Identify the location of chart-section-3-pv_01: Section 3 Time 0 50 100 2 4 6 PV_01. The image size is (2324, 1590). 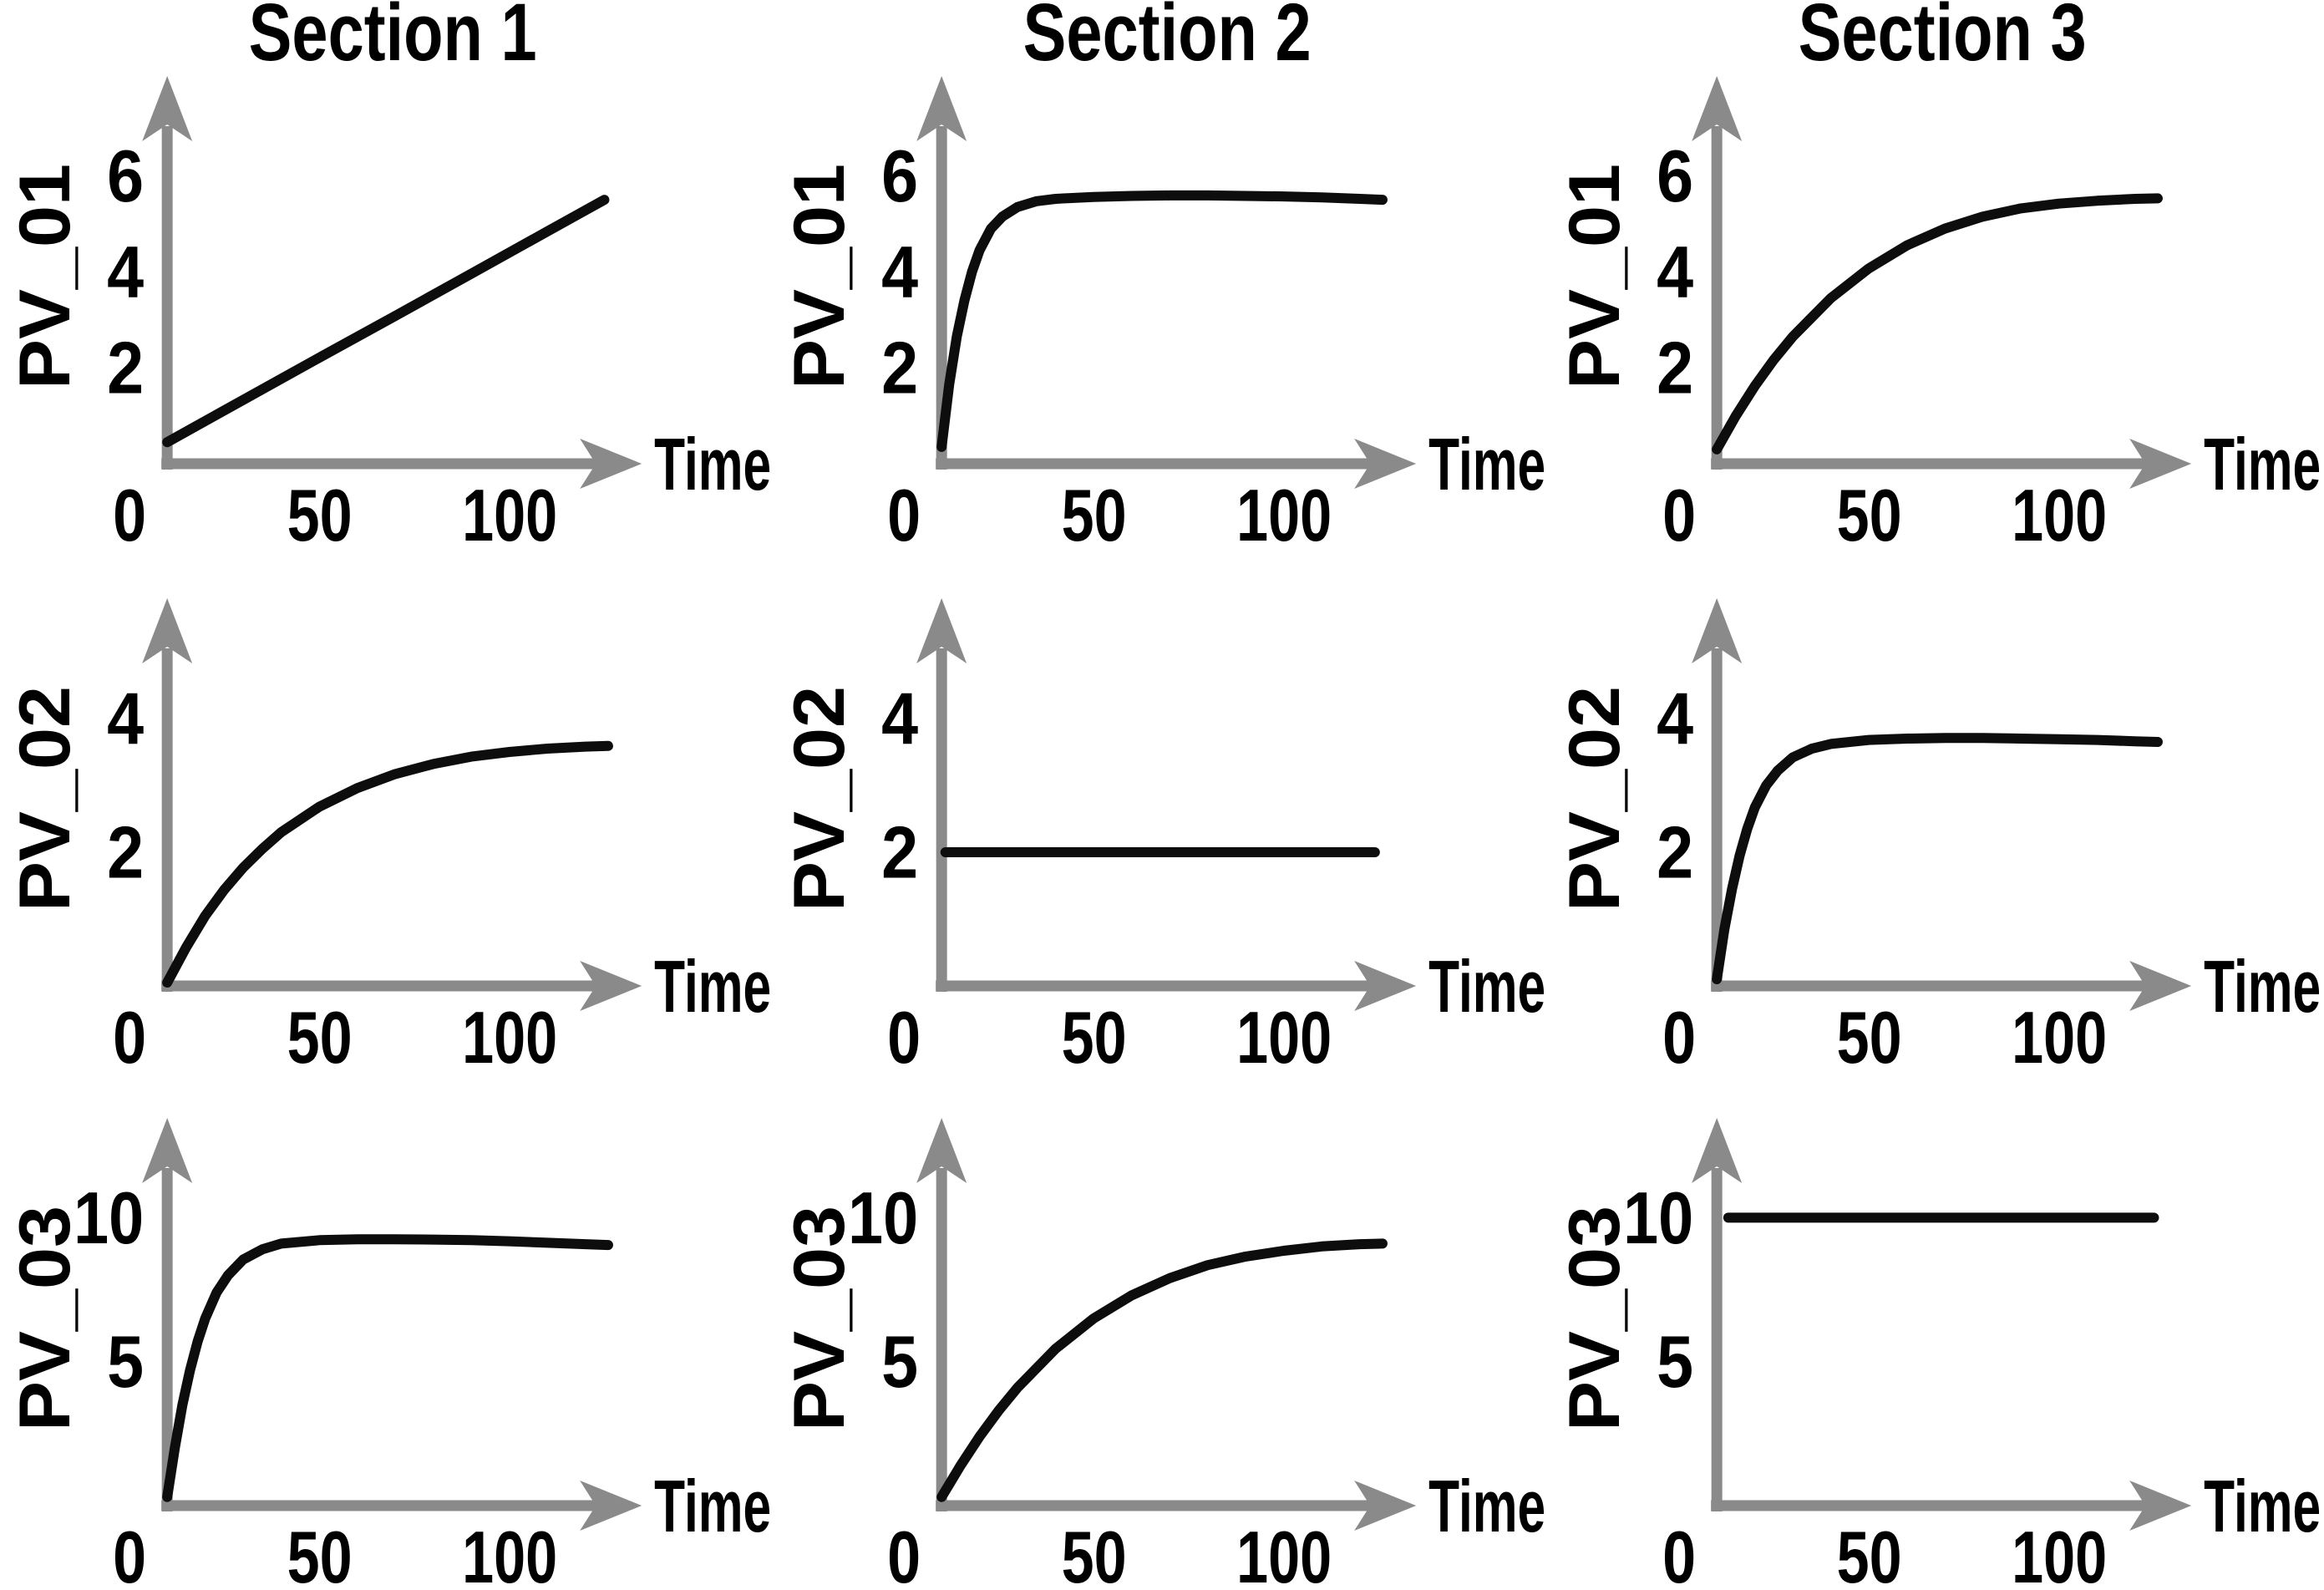
(1938, 275).